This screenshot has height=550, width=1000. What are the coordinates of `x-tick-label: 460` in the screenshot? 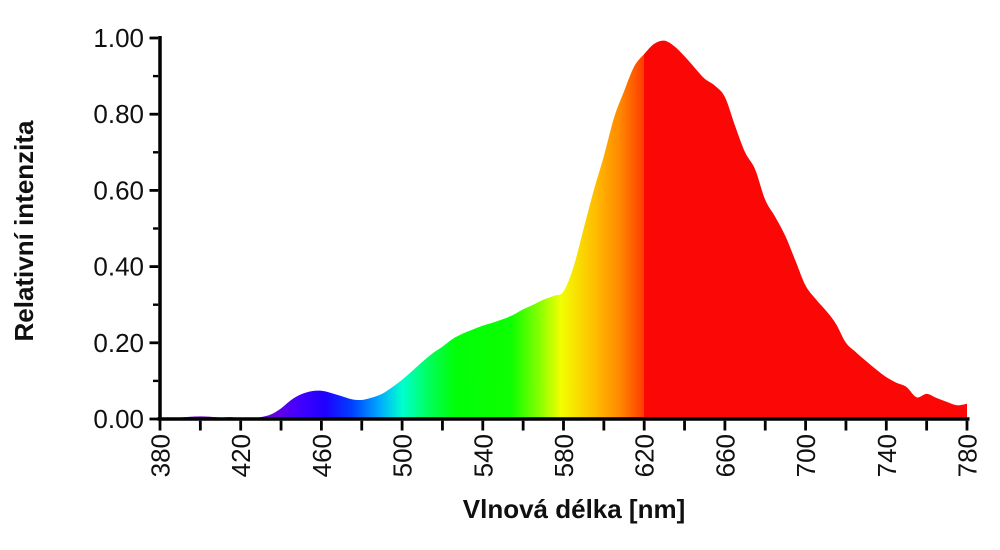 It's located at (322, 455).